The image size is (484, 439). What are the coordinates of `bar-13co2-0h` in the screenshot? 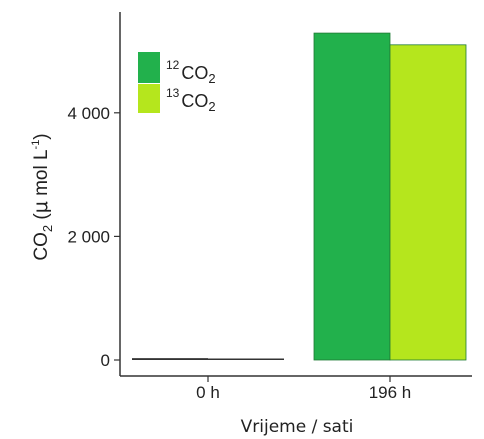 It's located at (246, 359).